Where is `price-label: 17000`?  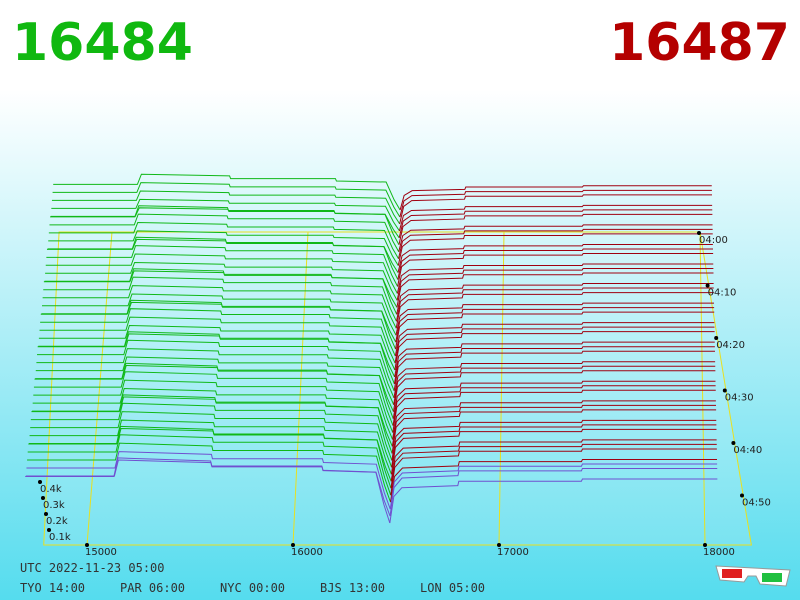
price-label: 17000 is located at coordinates (513, 552).